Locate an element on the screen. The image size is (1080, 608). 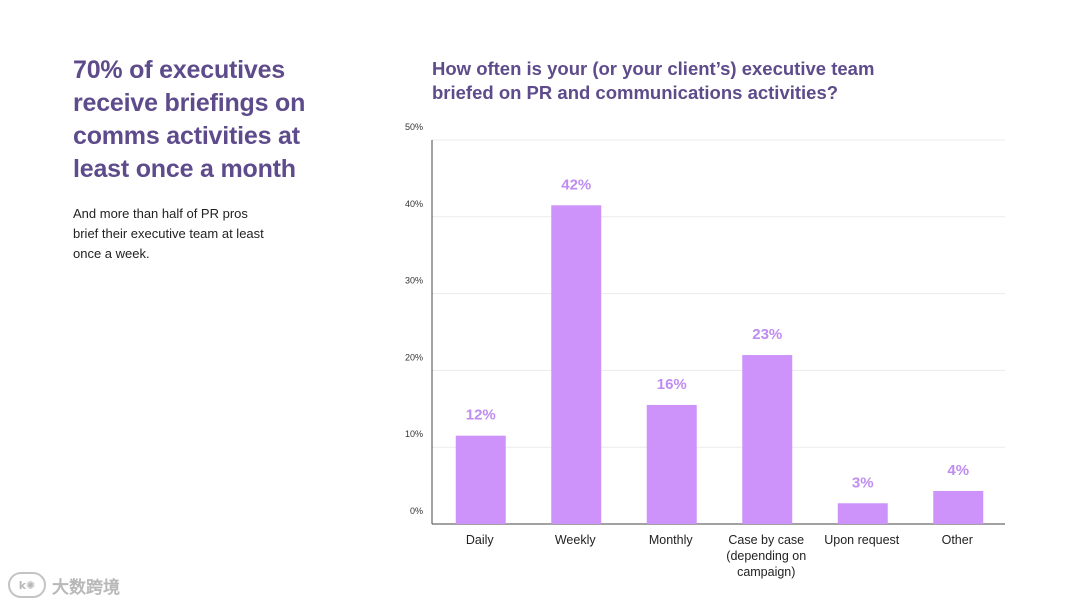
data-label: 23% is located at coordinates (767, 334).